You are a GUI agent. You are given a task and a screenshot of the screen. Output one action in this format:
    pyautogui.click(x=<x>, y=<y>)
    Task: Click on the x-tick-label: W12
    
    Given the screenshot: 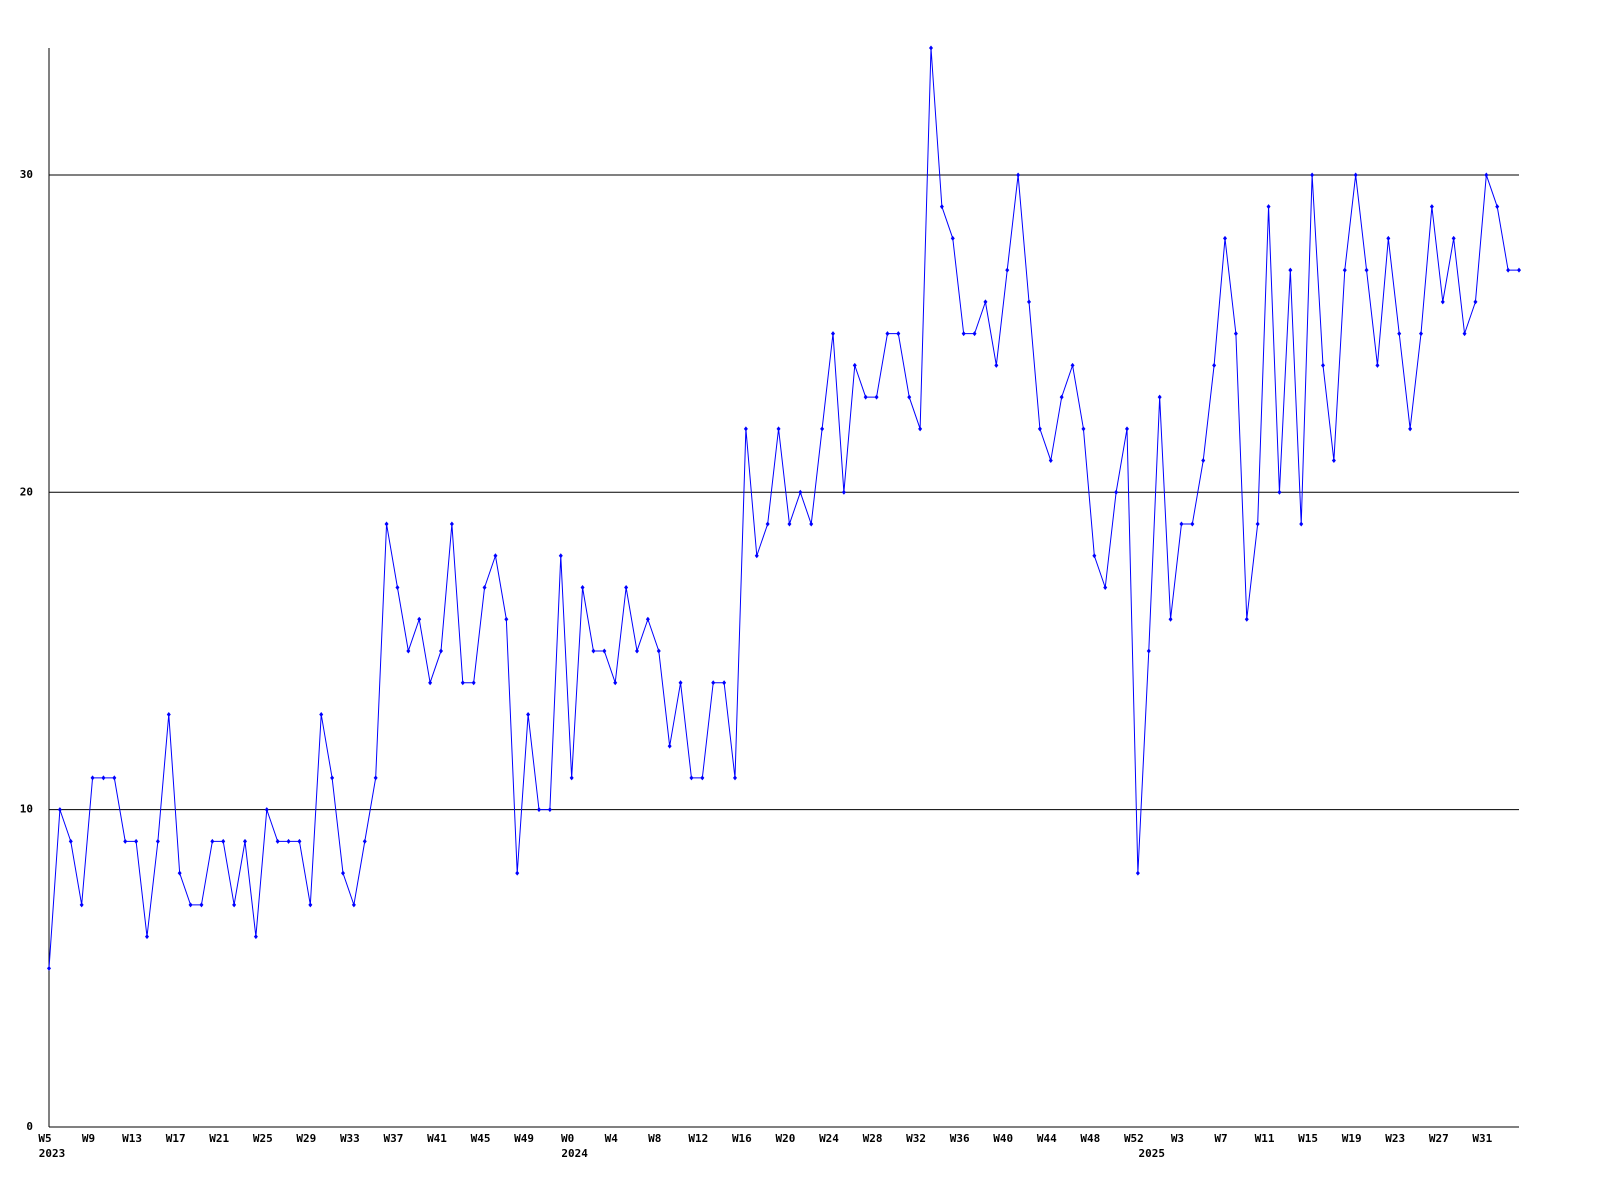 What is the action you would take?
    pyautogui.click(x=698, y=1138)
    